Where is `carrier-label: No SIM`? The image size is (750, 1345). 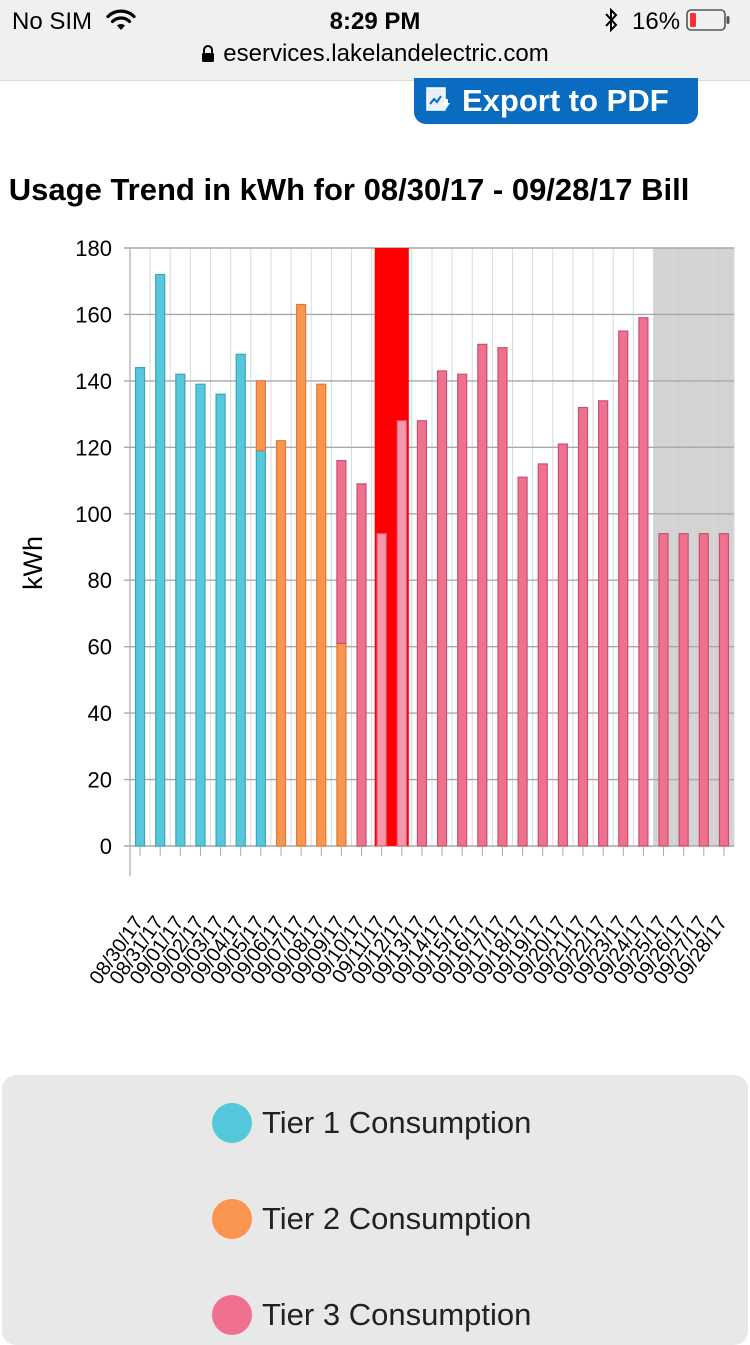
carrier-label: No SIM is located at coordinates (52, 21).